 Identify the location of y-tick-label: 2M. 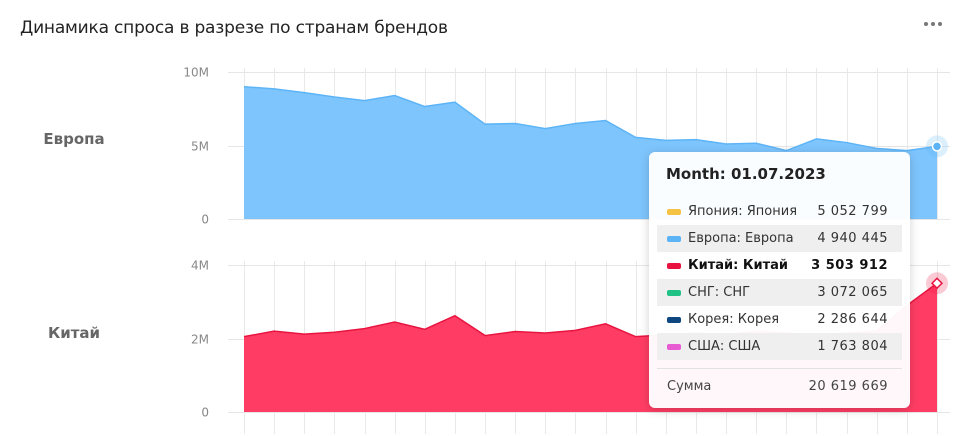
(200, 340).